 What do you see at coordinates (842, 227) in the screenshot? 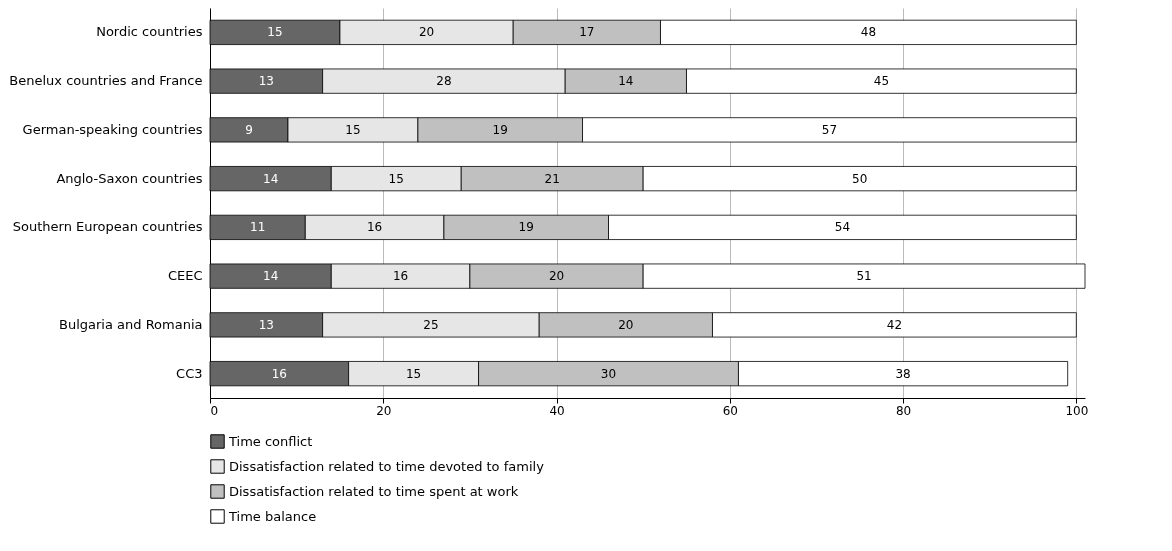
I see `data-label: 54` at bounding box center [842, 227].